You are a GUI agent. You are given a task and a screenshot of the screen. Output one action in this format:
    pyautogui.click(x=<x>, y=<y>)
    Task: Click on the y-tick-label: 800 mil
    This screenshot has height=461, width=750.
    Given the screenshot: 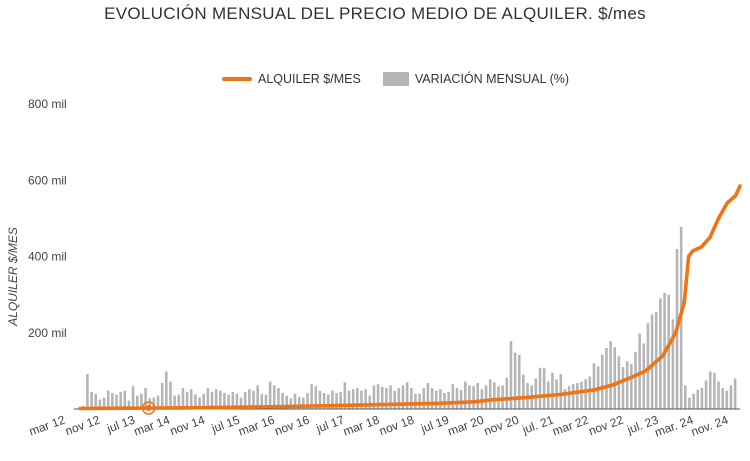 What is the action you would take?
    pyautogui.click(x=47, y=104)
    